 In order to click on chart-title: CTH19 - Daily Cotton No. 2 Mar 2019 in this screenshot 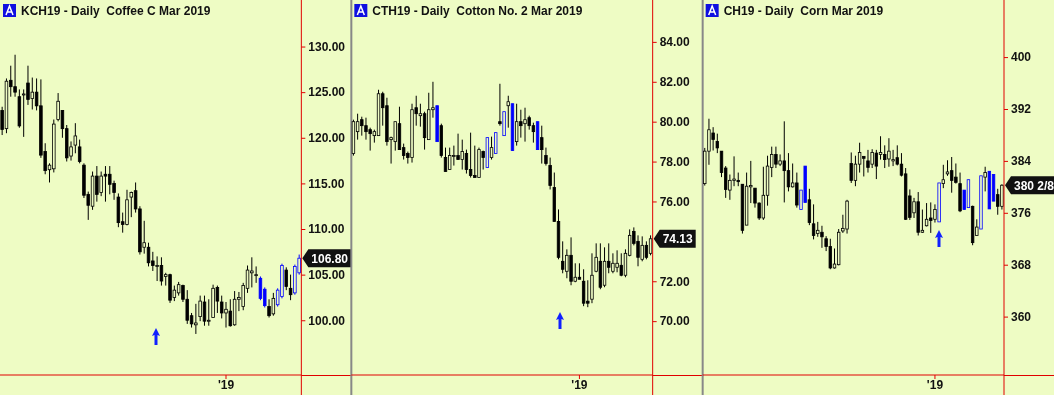, I will do `click(477, 11)`.